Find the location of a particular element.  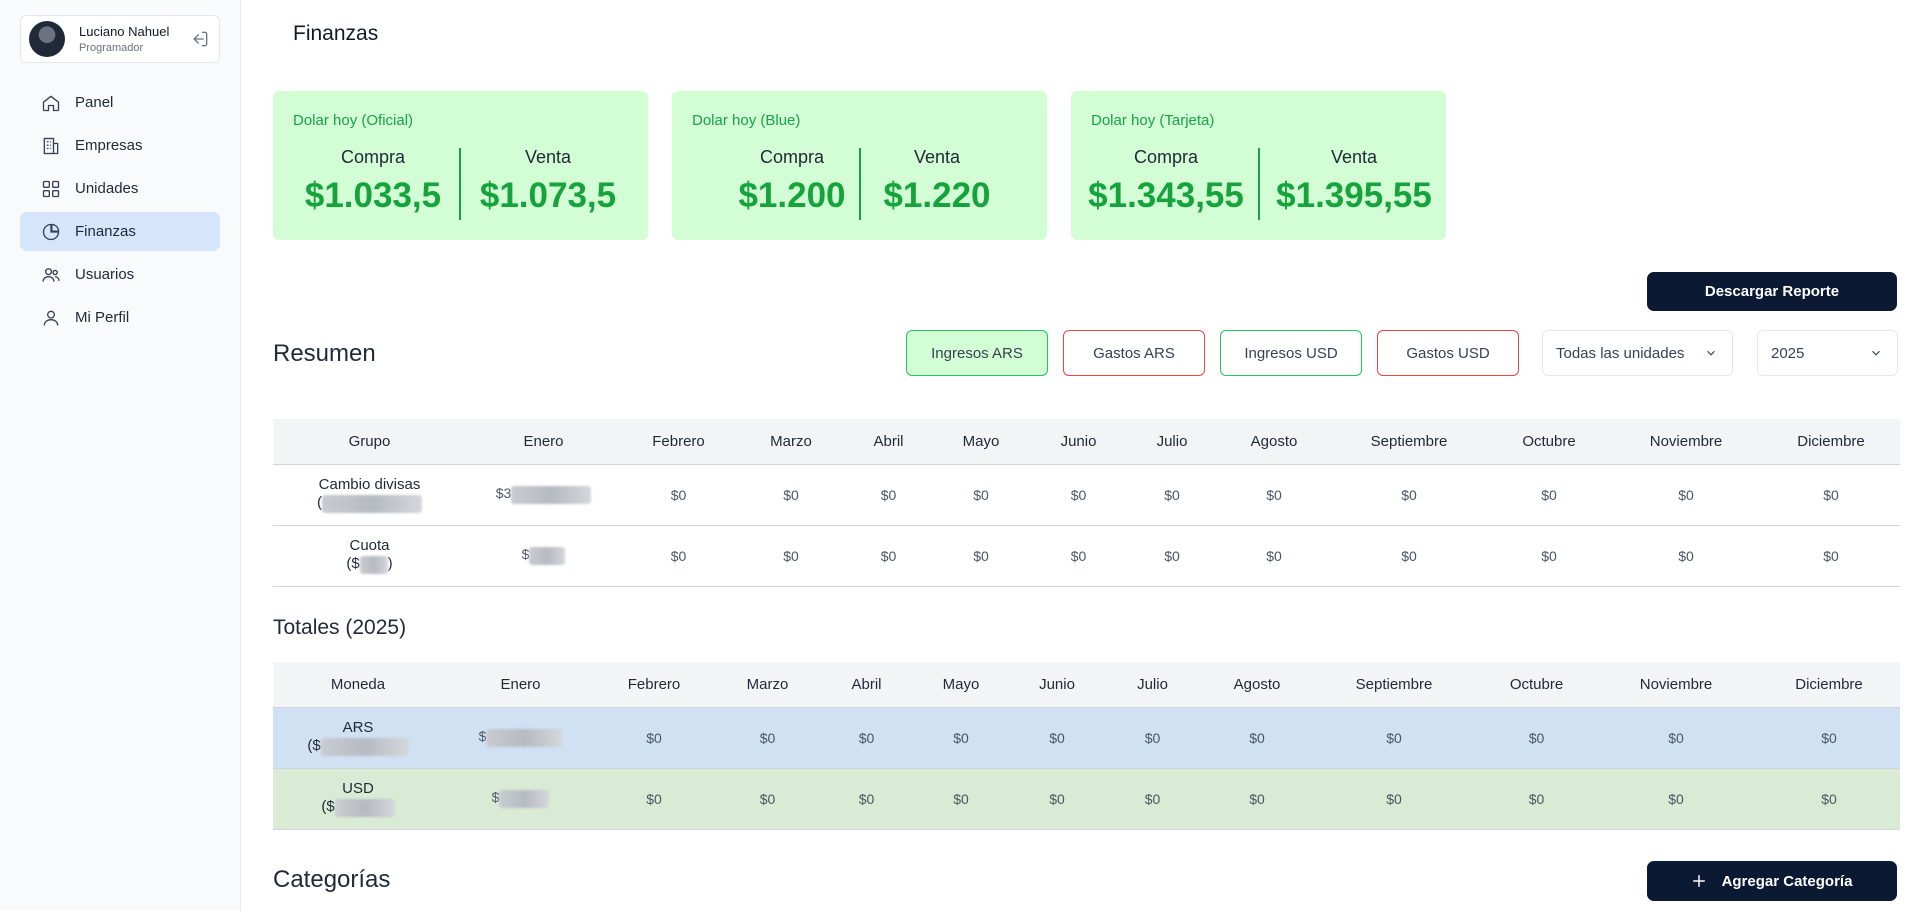

column-header: Mayo is located at coordinates (961, 685).